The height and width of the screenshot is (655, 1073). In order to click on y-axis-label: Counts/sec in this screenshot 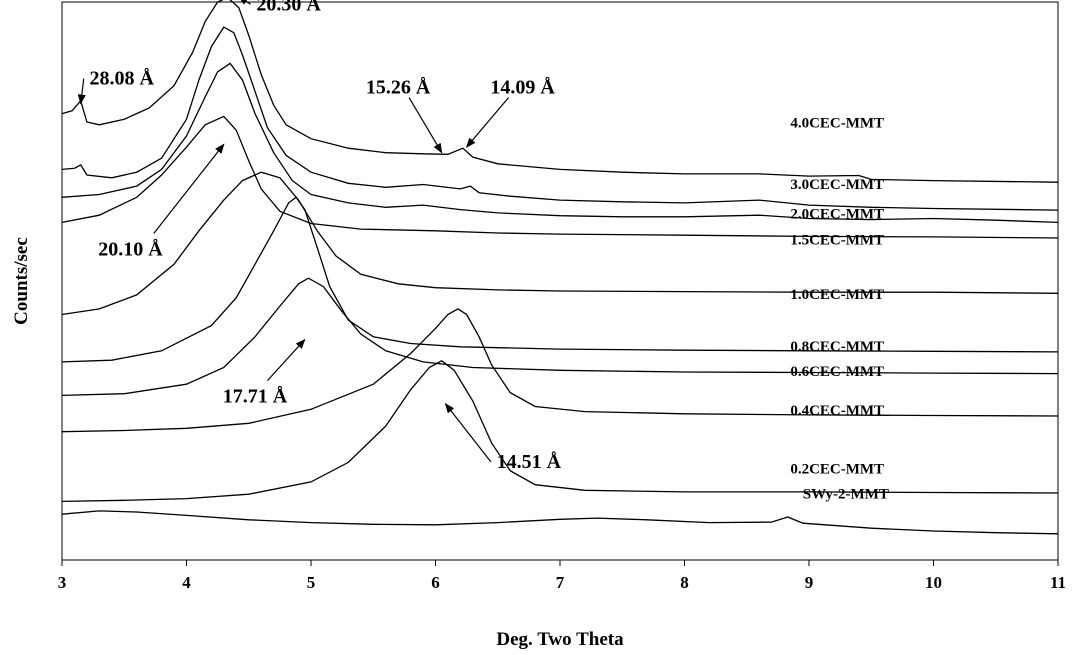, I will do `click(21, 281)`.